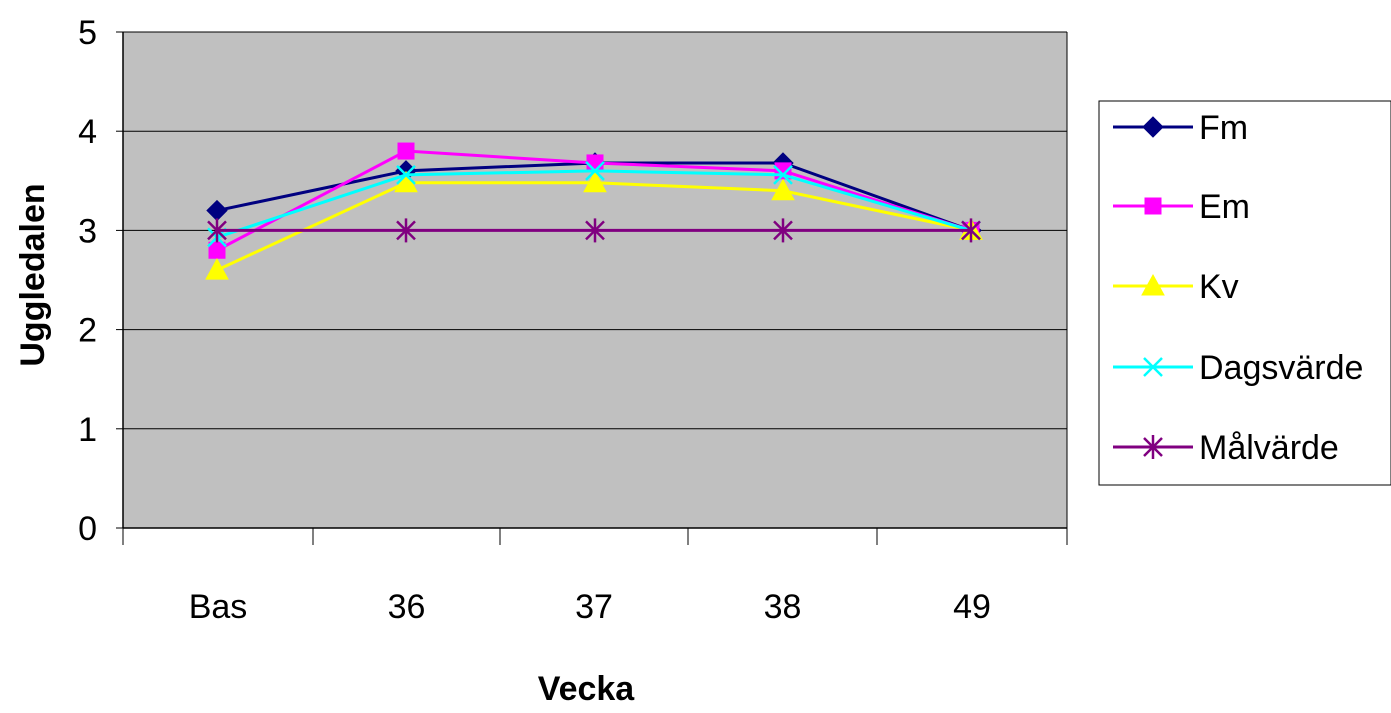  I want to click on legend-label: Fm, so click(1223, 128).